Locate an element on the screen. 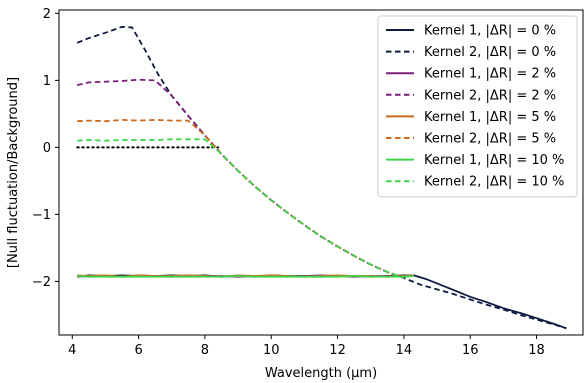  x-tick-label: 14 is located at coordinates (404, 350).